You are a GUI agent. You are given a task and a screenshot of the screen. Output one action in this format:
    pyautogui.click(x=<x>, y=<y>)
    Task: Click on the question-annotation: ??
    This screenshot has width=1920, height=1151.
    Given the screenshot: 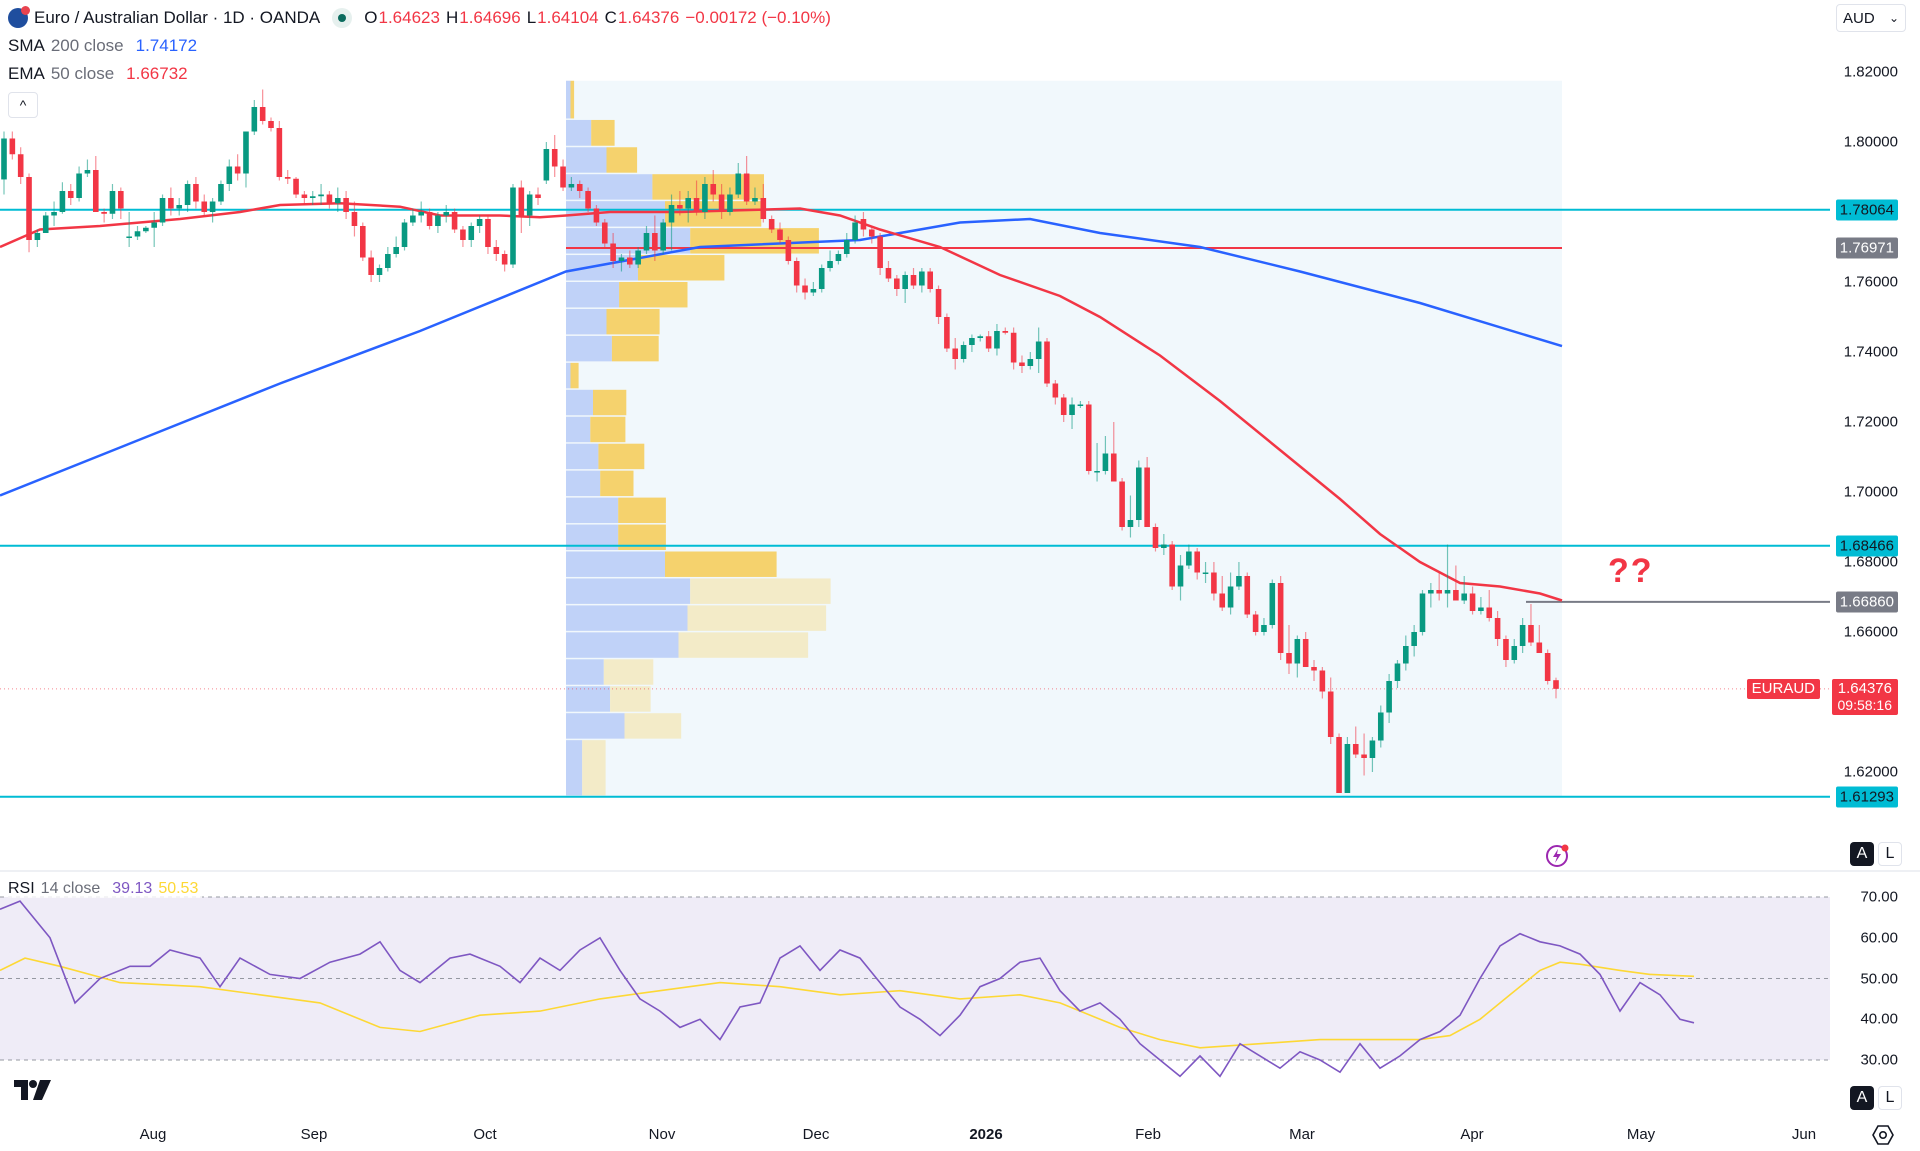 What is the action you would take?
    pyautogui.click(x=1631, y=571)
    